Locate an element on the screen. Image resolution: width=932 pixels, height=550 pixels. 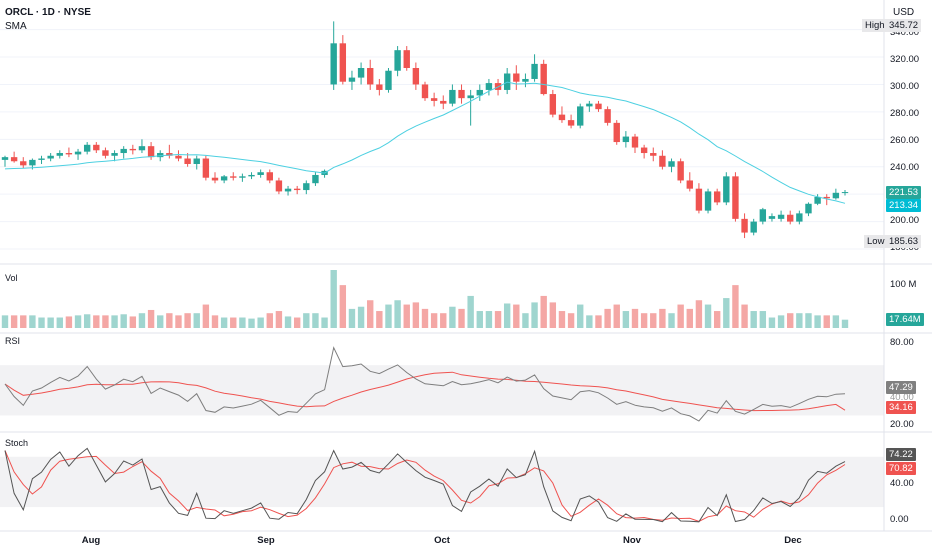
stoch-k-tag: 74.22 is located at coordinates (901, 454).